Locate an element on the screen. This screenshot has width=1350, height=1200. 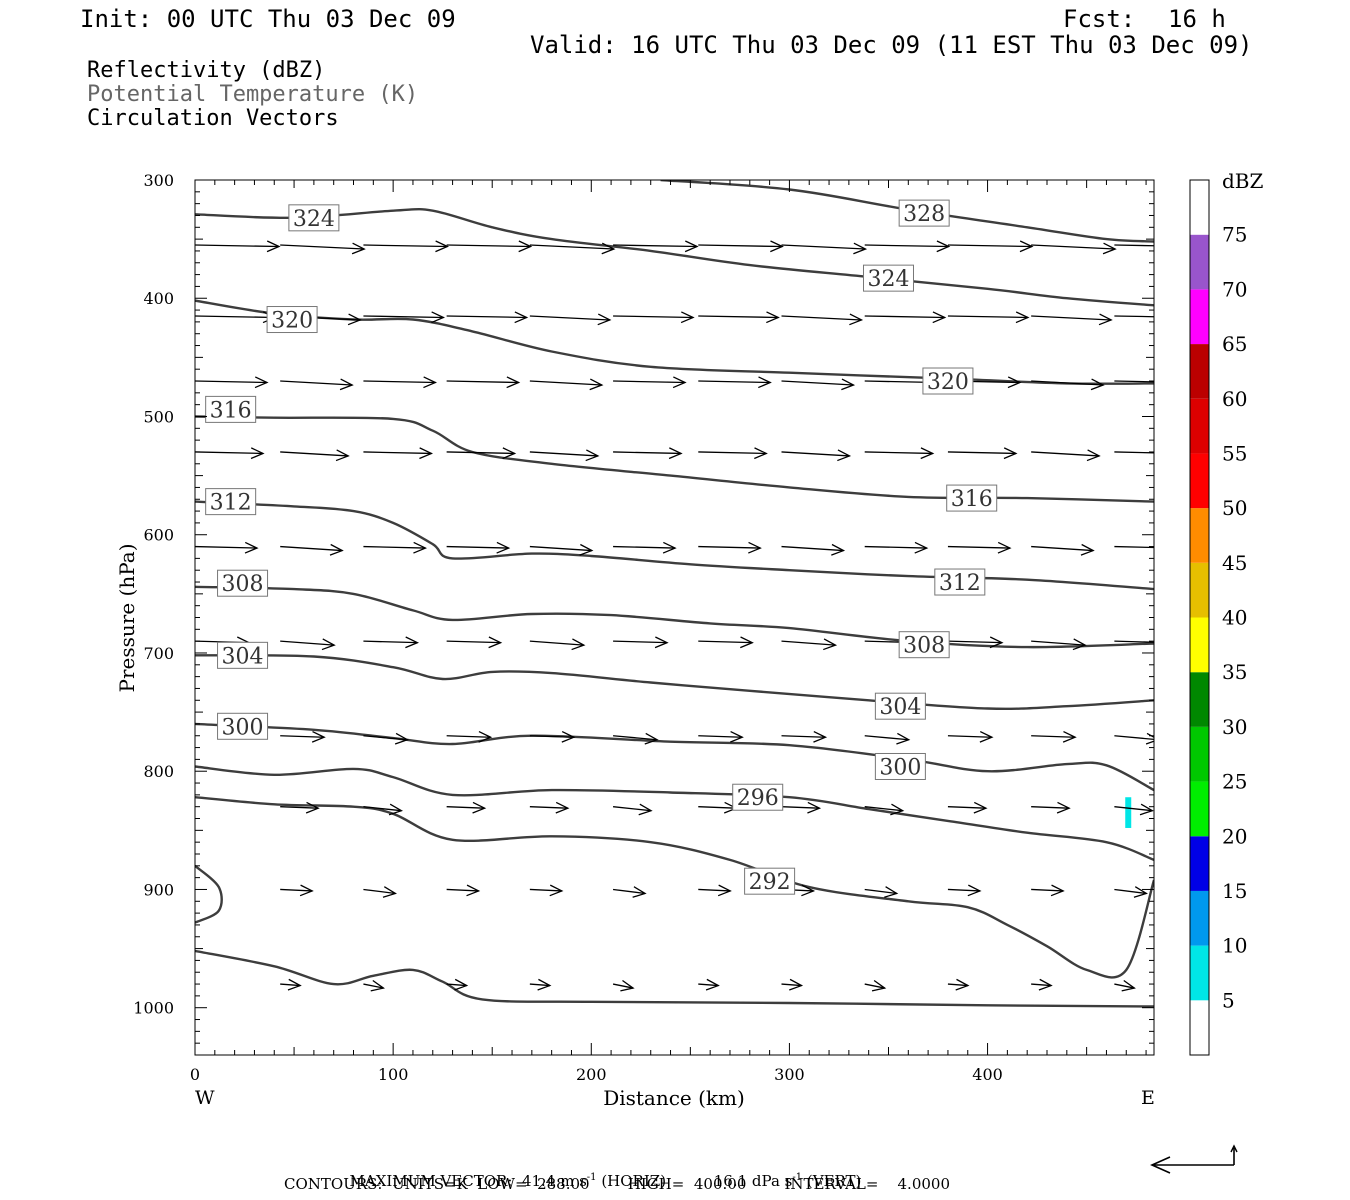
y-tick-label-1000: 1000 is located at coordinates (153, 1008).